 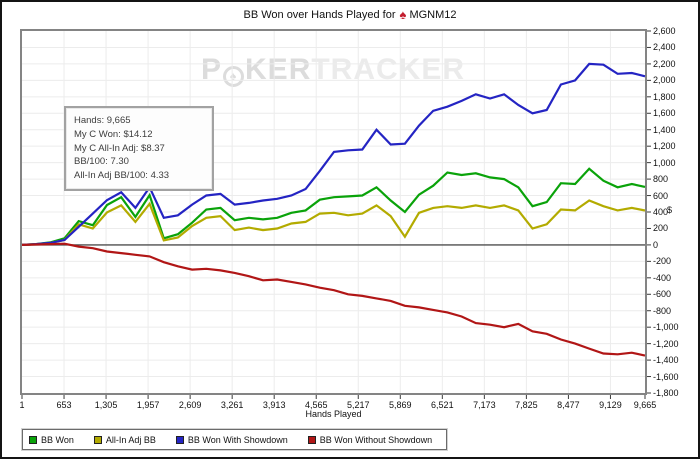 What do you see at coordinates (661, 228) in the screenshot?
I see `y-tick-label: 200` at bounding box center [661, 228].